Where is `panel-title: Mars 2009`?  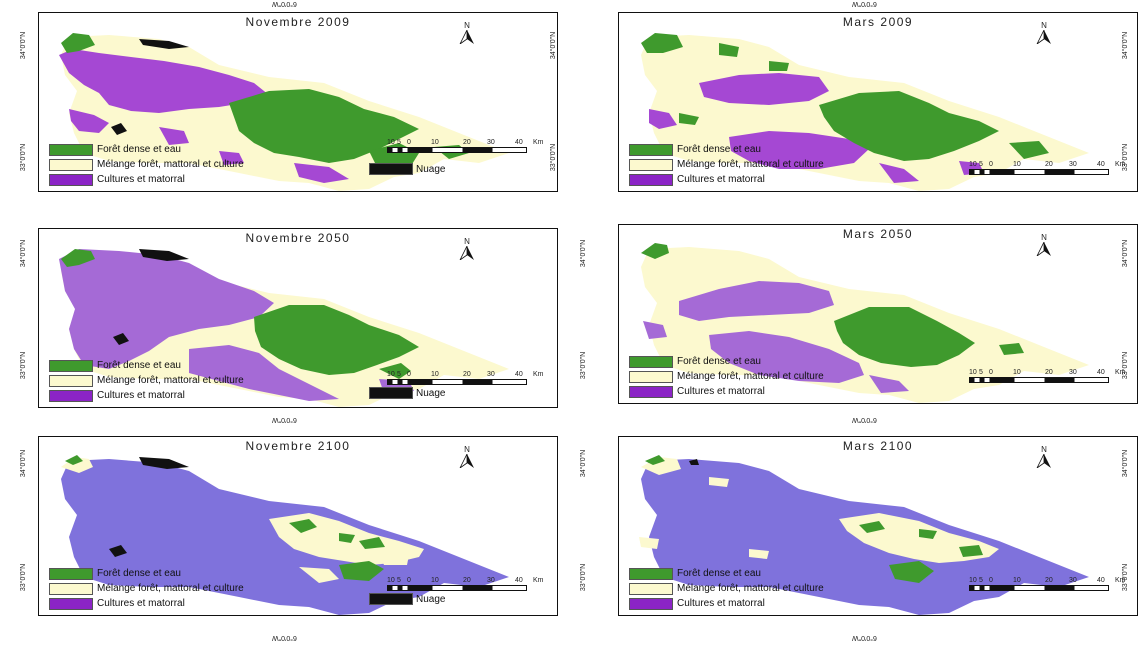 panel-title: Mars 2009 is located at coordinates (878, 22).